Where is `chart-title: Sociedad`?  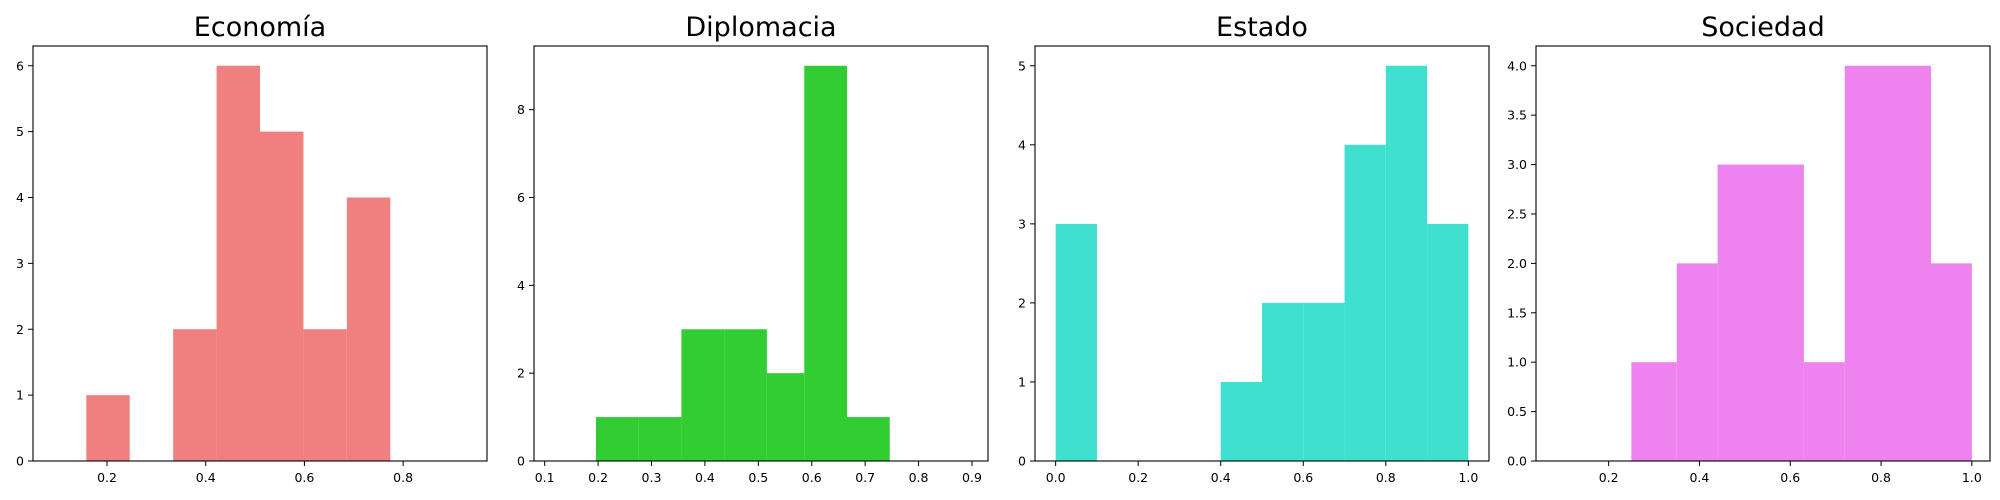
chart-title: Sociedad is located at coordinates (1762, 27).